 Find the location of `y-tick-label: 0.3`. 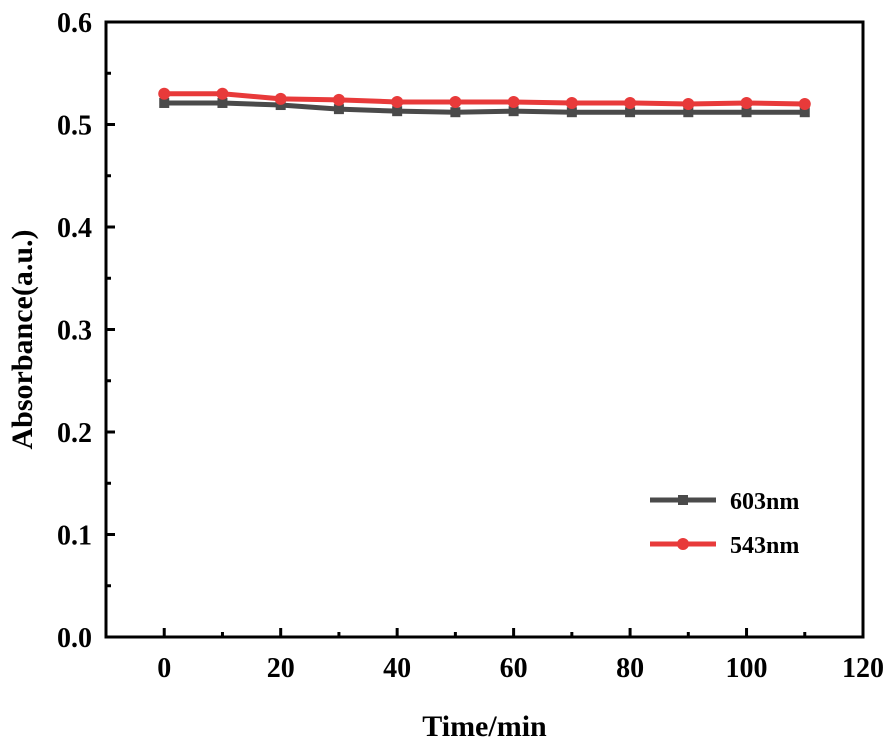

y-tick-label: 0.3 is located at coordinates (74, 331).